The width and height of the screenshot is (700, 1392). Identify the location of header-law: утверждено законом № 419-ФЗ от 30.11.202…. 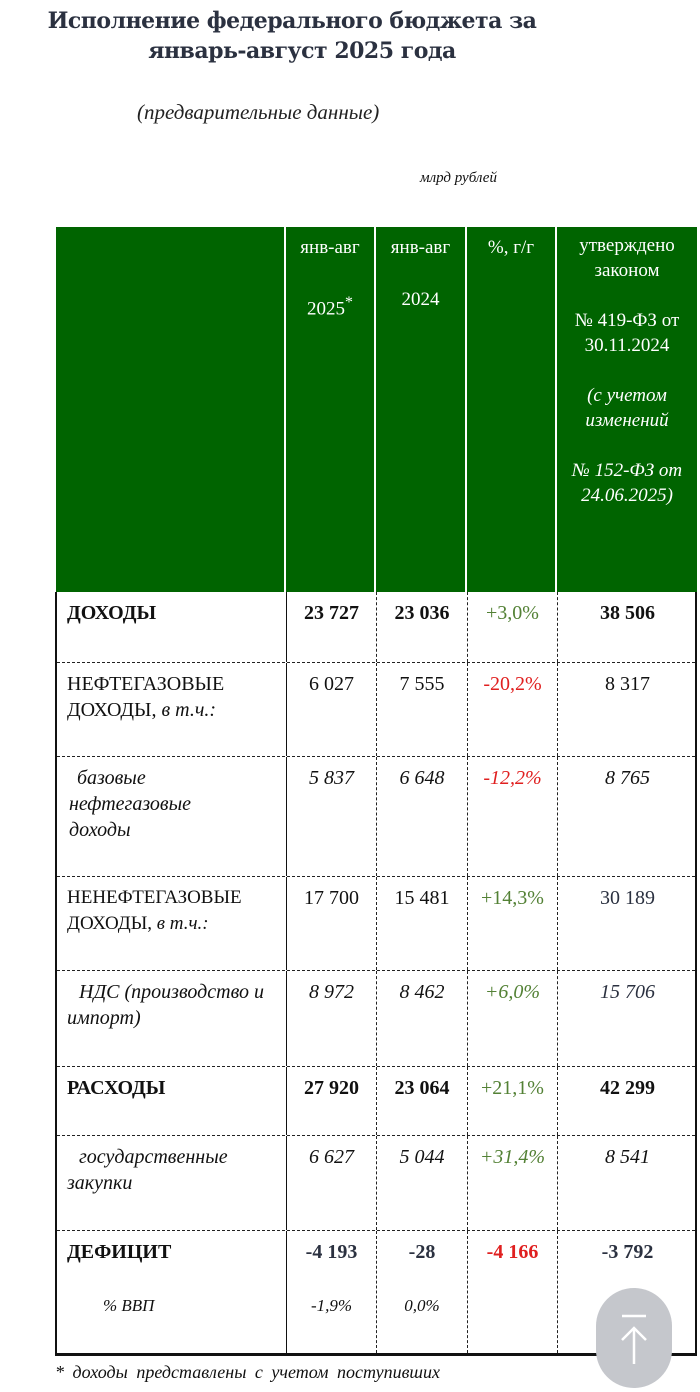
(627, 409).